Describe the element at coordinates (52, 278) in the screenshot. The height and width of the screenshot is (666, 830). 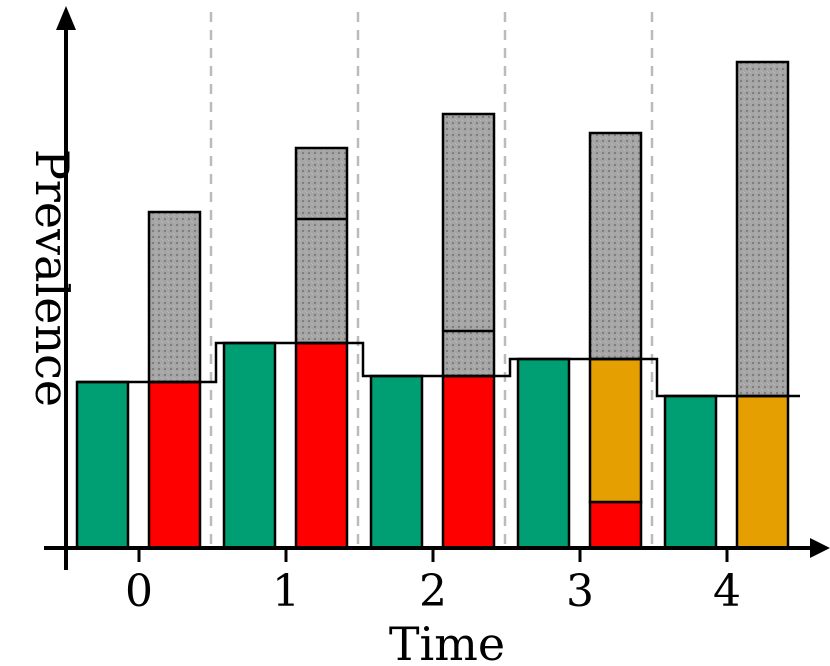
I see `y-axis-label: Prevalence` at that location.